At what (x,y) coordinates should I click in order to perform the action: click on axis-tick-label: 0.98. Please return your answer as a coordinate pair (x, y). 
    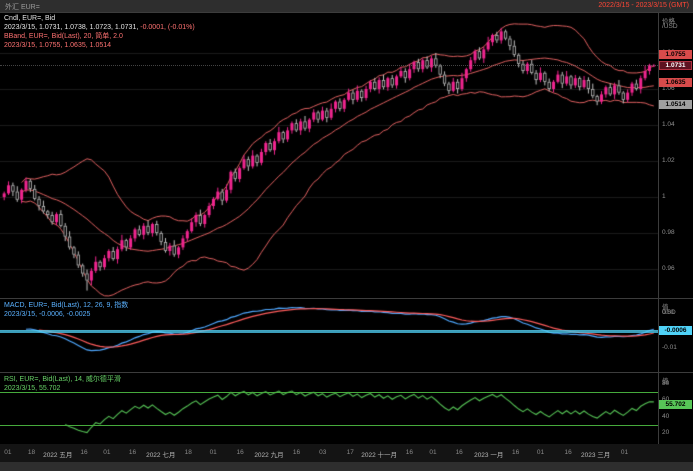
    Looking at the image, I should click on (668, 232).